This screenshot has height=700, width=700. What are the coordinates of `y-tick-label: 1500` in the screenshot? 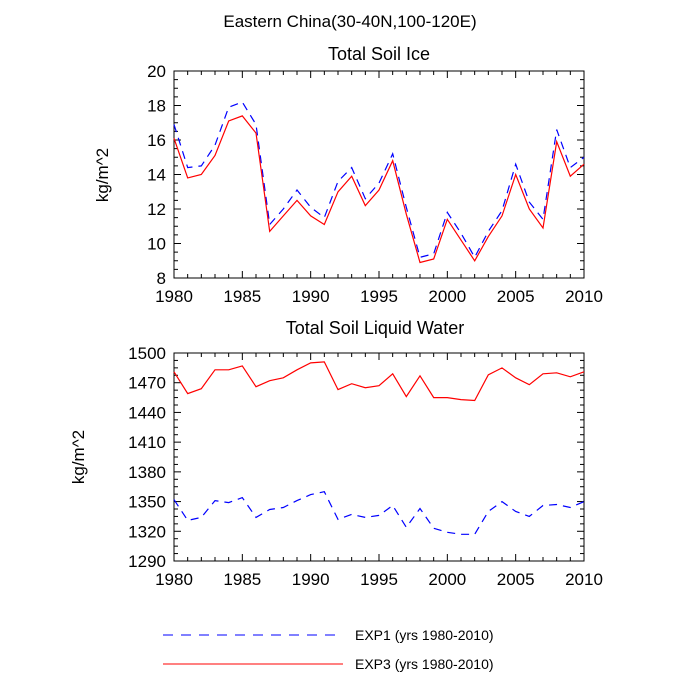 It's located at (147, 353).